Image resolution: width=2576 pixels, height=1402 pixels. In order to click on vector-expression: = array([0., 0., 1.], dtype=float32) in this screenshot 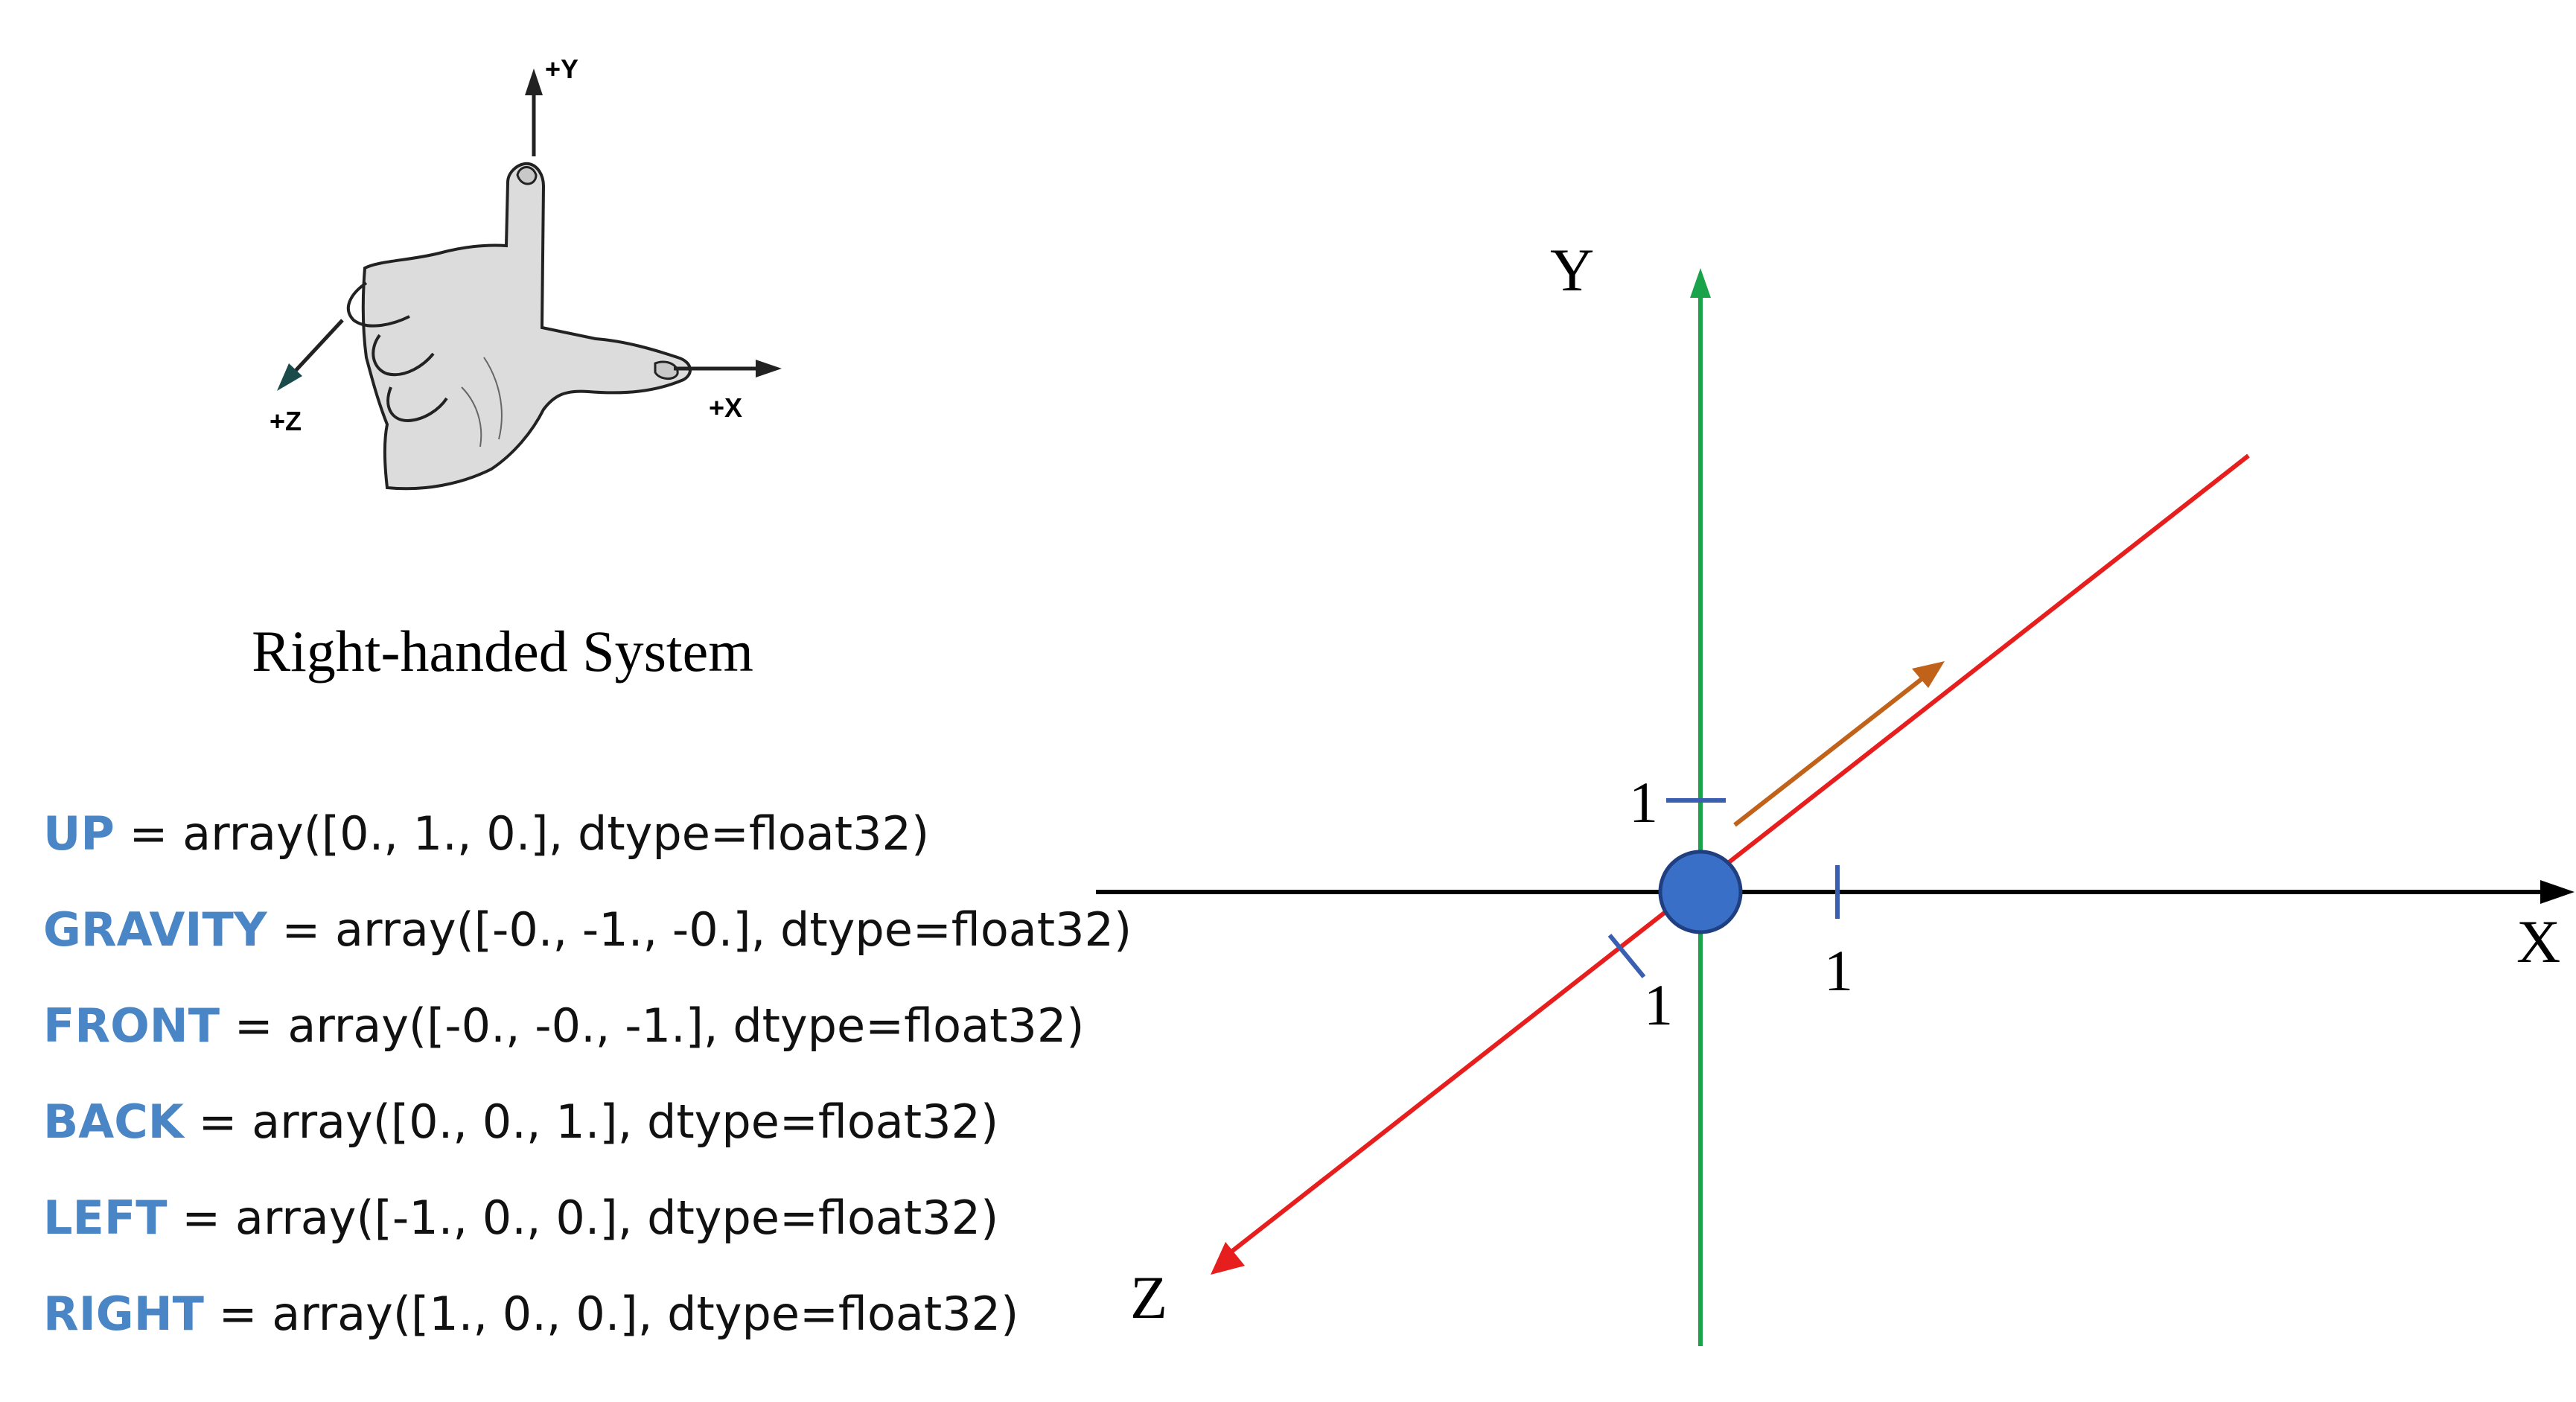, I will do `click(598, 1121)`.